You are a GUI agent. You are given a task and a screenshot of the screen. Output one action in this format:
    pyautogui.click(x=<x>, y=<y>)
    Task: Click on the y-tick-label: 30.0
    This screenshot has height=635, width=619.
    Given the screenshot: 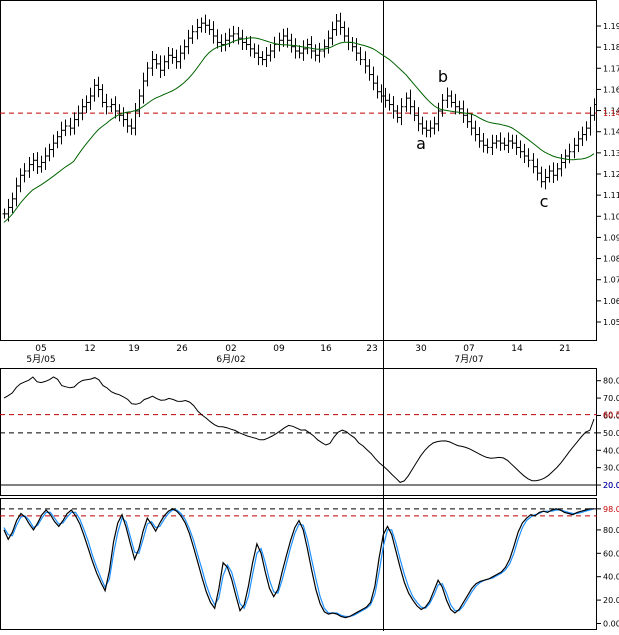 What is the action you would take?
    pyautogui.click(x=611, y=468)
    